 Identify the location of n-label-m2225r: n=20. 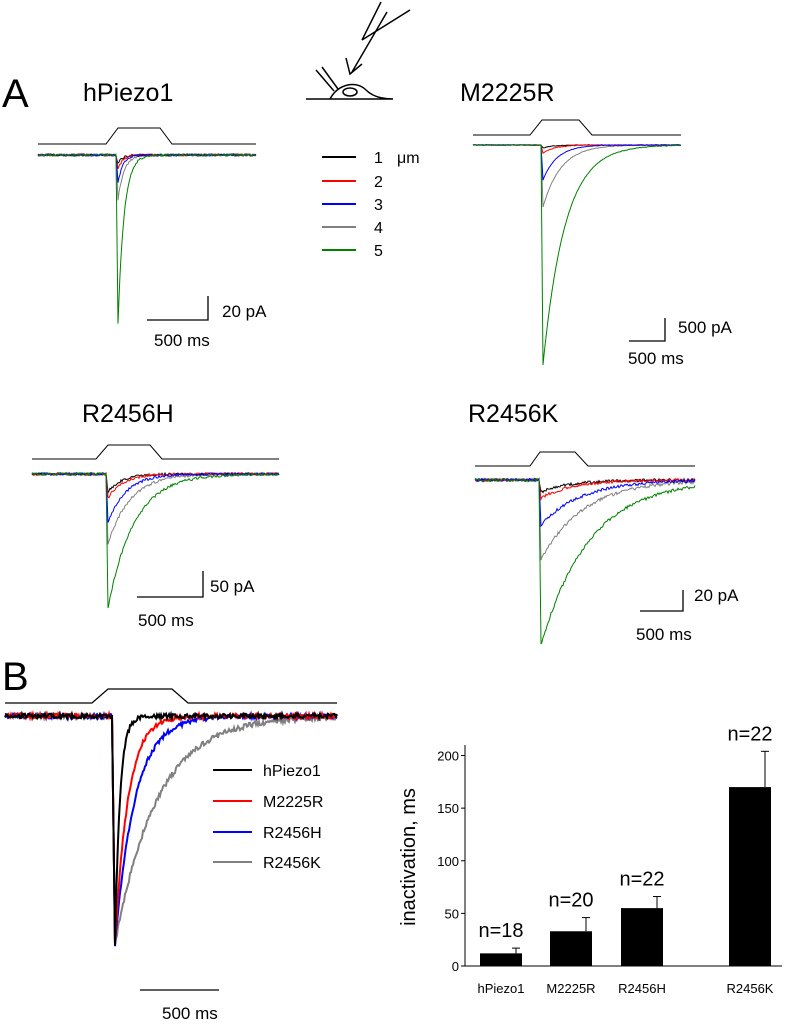
(570, 901).